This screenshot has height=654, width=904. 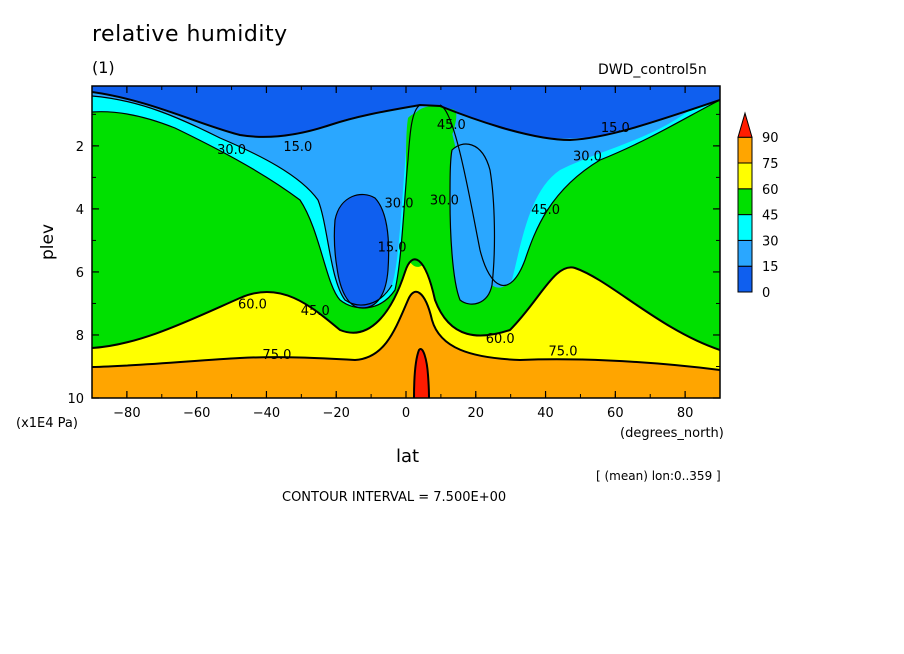 What do you see at coordinates (472, 224) in the screenshot?
I see `band-0-15-north-cell` at bounding box center [472, 224].